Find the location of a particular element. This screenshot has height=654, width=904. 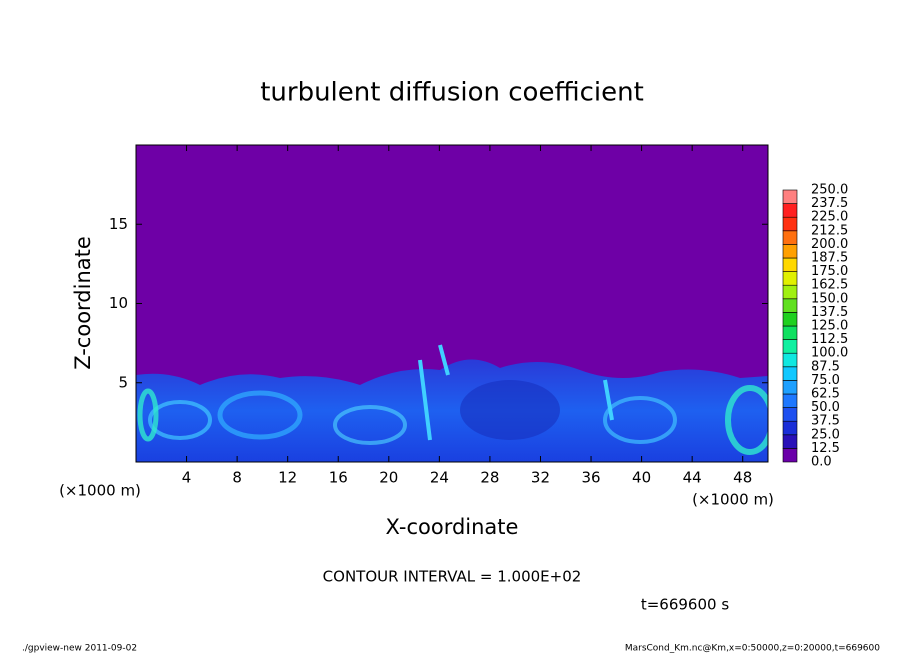

colorbar-label: 75.0 is located at coordinates (825, 380).